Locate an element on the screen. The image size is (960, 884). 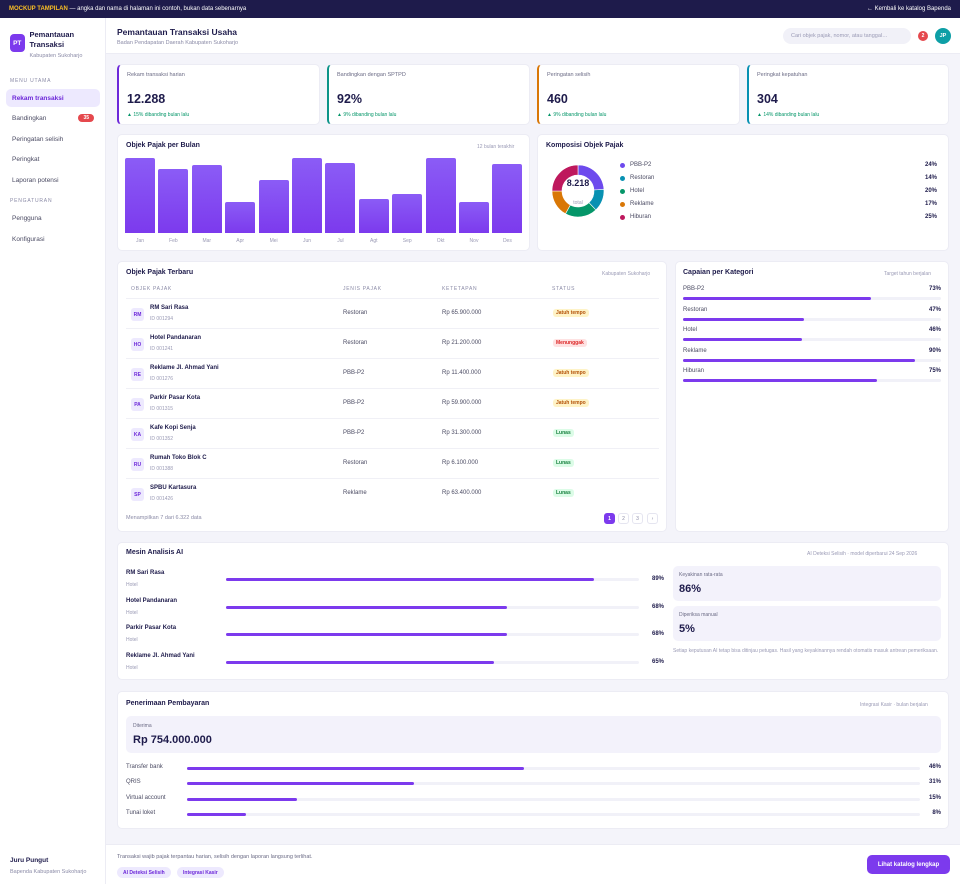
payment-method-label: QRIS is located at coordinates (133, 782).